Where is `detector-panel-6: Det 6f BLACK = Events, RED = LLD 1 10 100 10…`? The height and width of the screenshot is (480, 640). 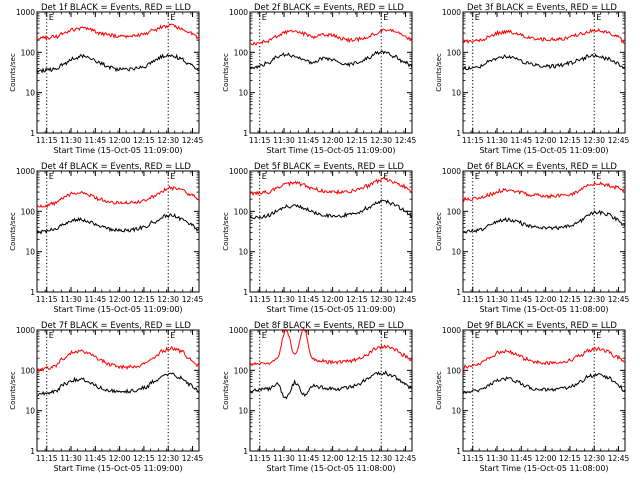 detector-panel-6: Det 6f BLACK = Events, RED = LLD 1 10 100 10… is located at coordinates (532, 238).